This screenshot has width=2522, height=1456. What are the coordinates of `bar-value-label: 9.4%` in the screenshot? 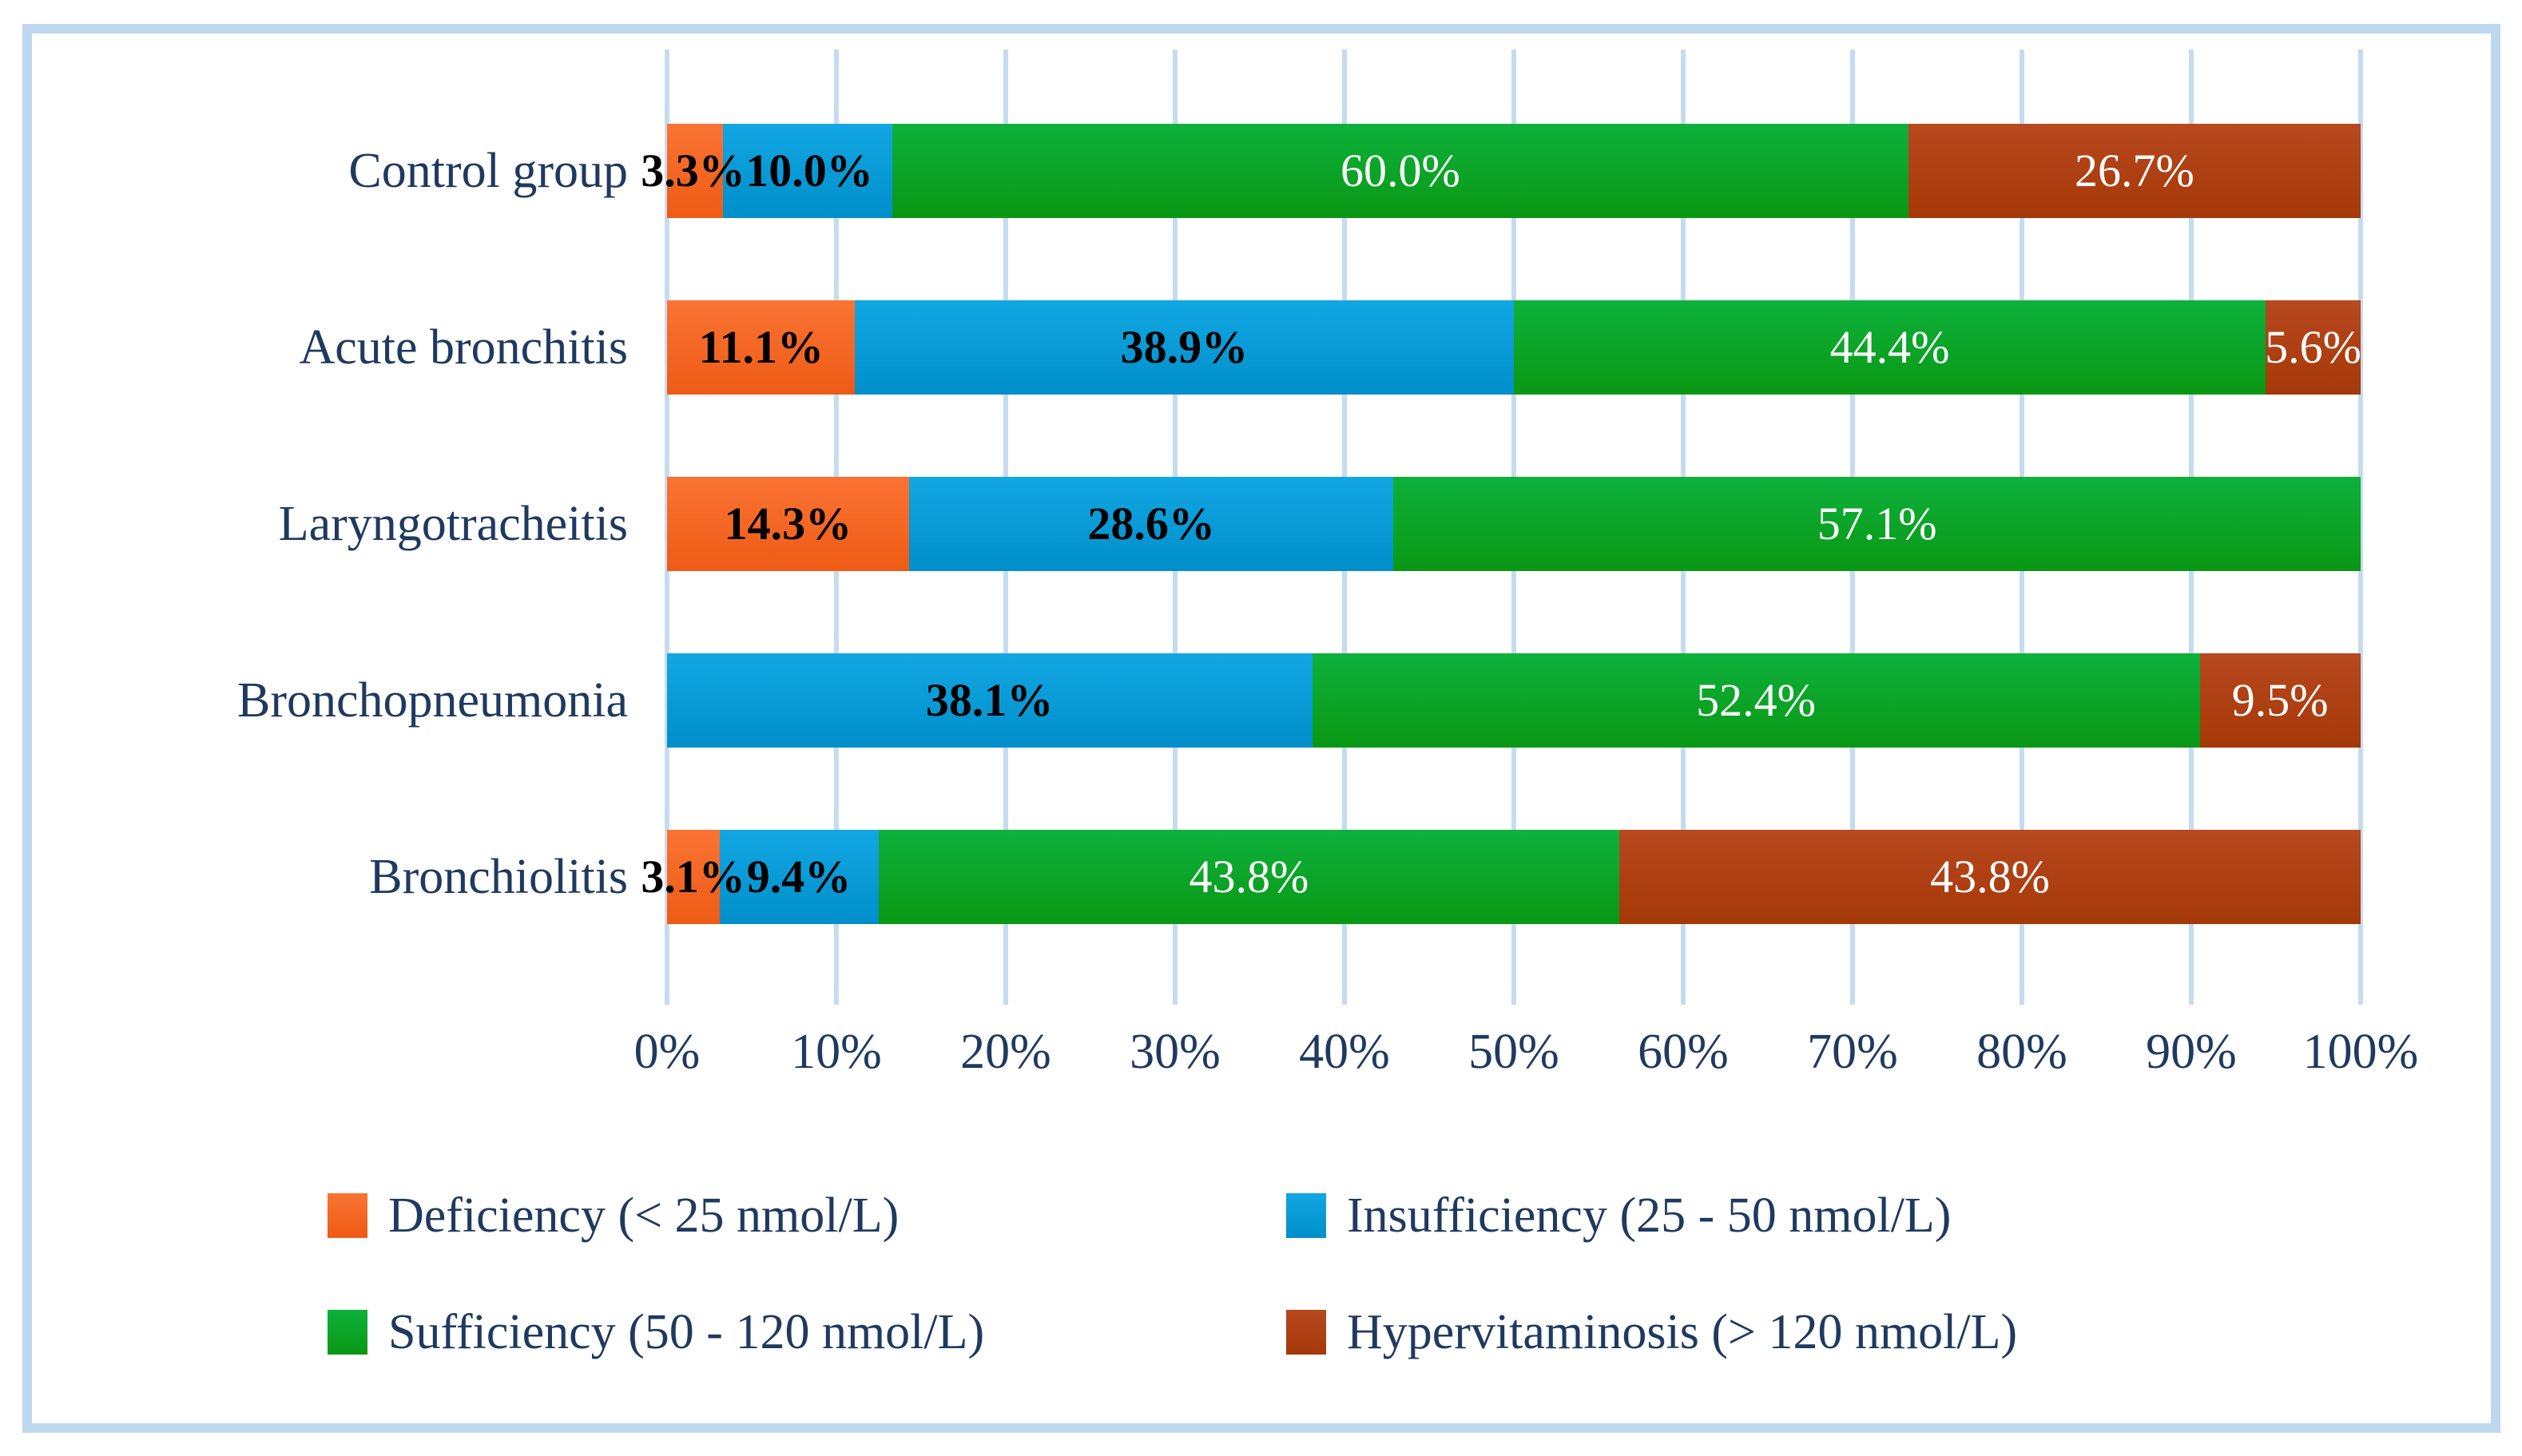 It's located at (799, 877).